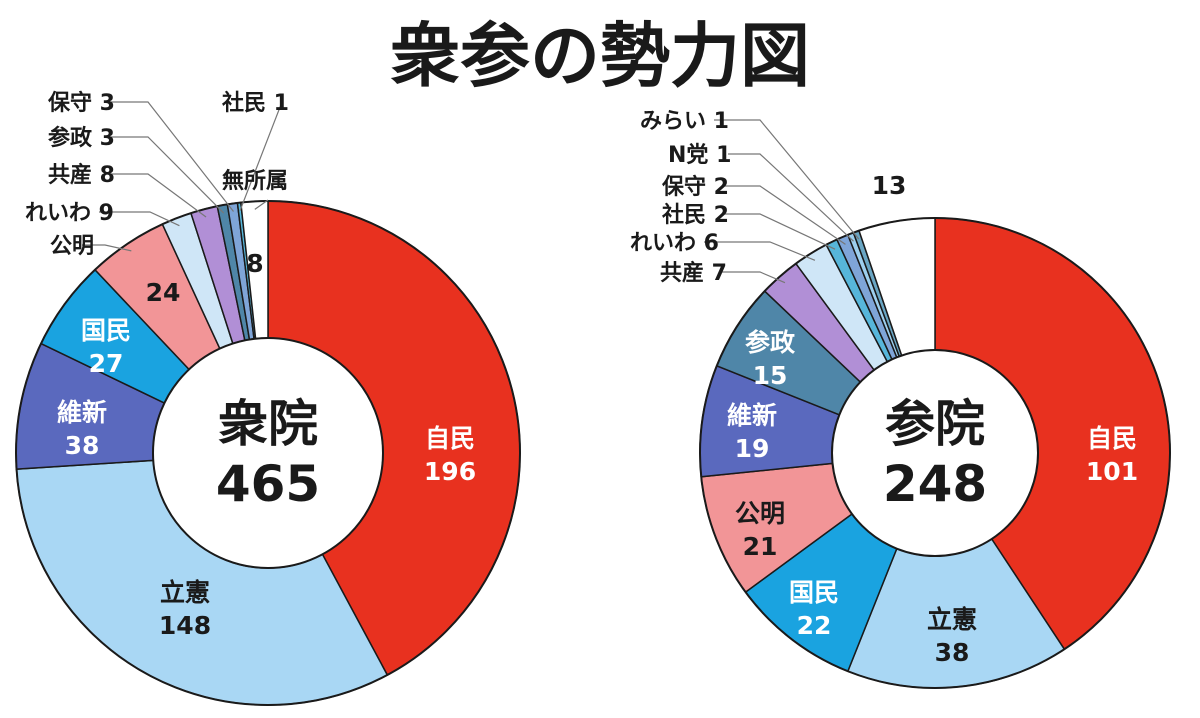  What do you see at coordinates (770, 375) in the screenshot?
I see `slice-value-参政: 15` at bounding box center [770, 375].